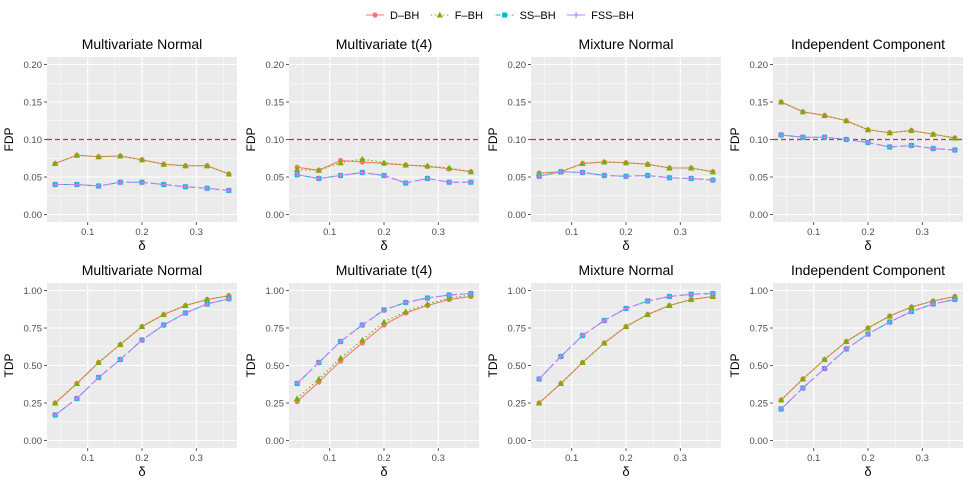 Image resolution: width=969 pixels, height=485 pixels. I want to click on tick-label-y: 1.00, so click(275, 291).